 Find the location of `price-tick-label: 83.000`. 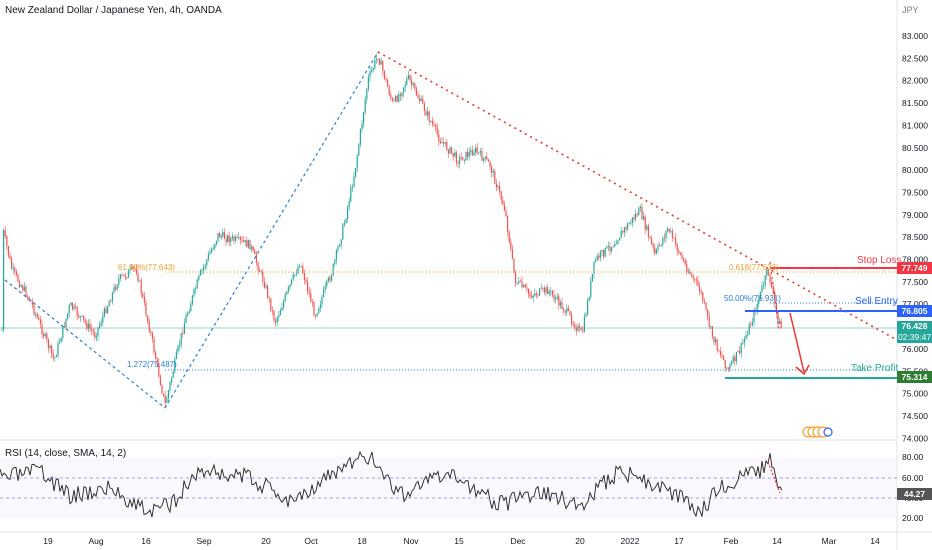

price-tick-label: 83.000 is located at coordinates (915, 36).